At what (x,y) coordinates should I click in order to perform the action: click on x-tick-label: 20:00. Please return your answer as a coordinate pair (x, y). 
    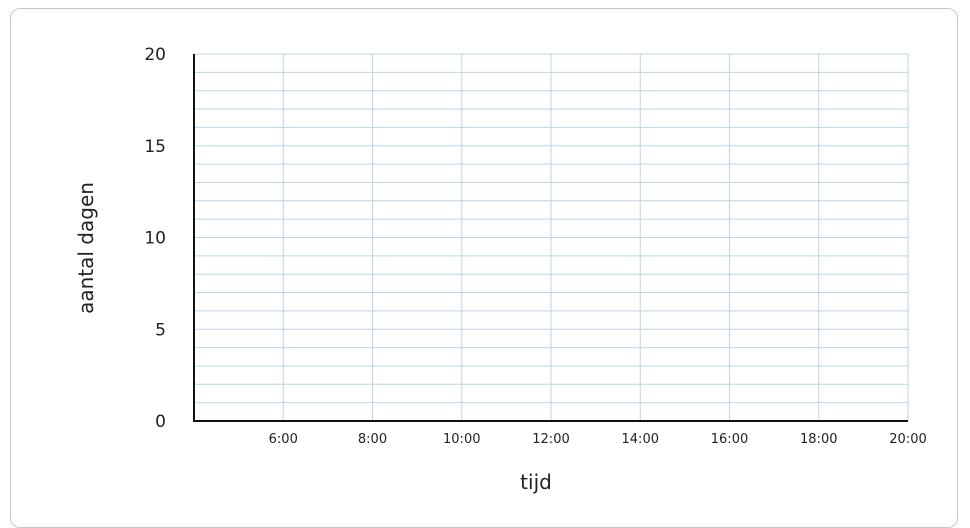
    Looking at the image, I should click on (907, 439).